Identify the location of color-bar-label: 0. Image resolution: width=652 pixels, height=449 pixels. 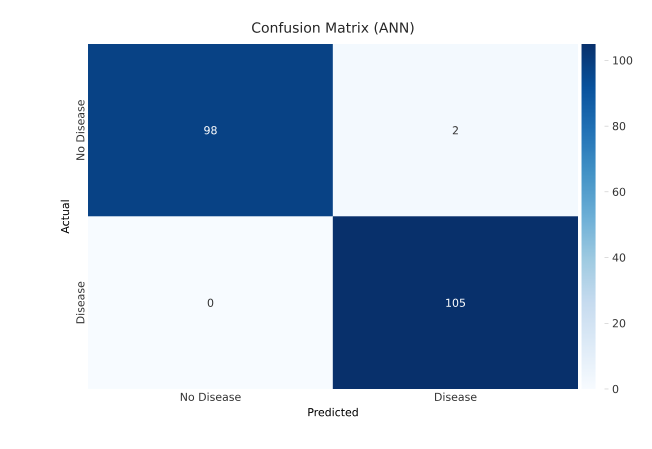
(615, 389).